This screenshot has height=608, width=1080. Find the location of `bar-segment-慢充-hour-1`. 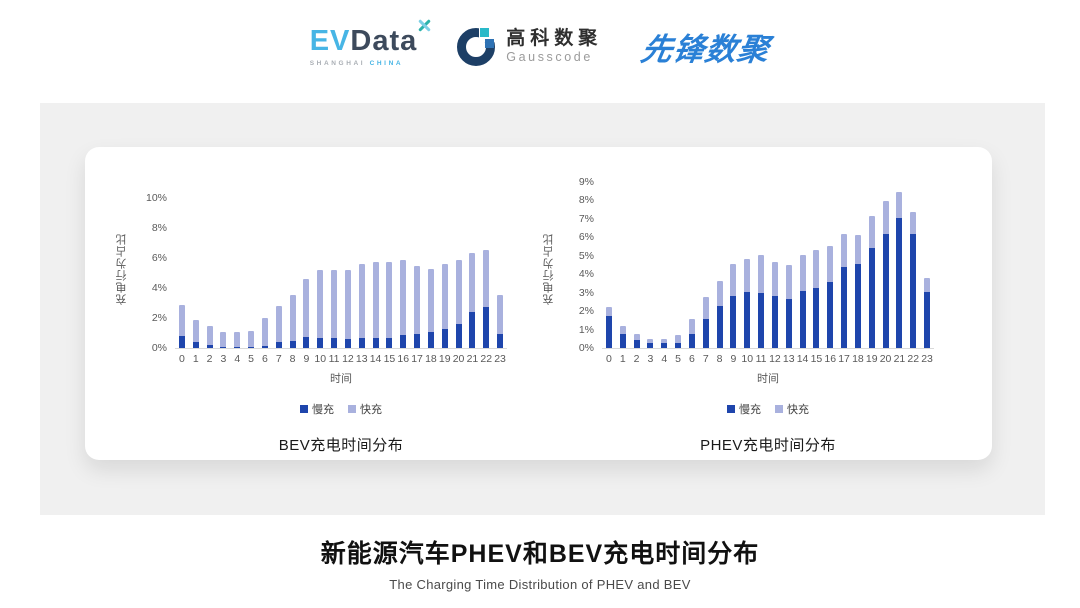

bar-segment-慢充-hour-1 is located at coordinates (195, 345).